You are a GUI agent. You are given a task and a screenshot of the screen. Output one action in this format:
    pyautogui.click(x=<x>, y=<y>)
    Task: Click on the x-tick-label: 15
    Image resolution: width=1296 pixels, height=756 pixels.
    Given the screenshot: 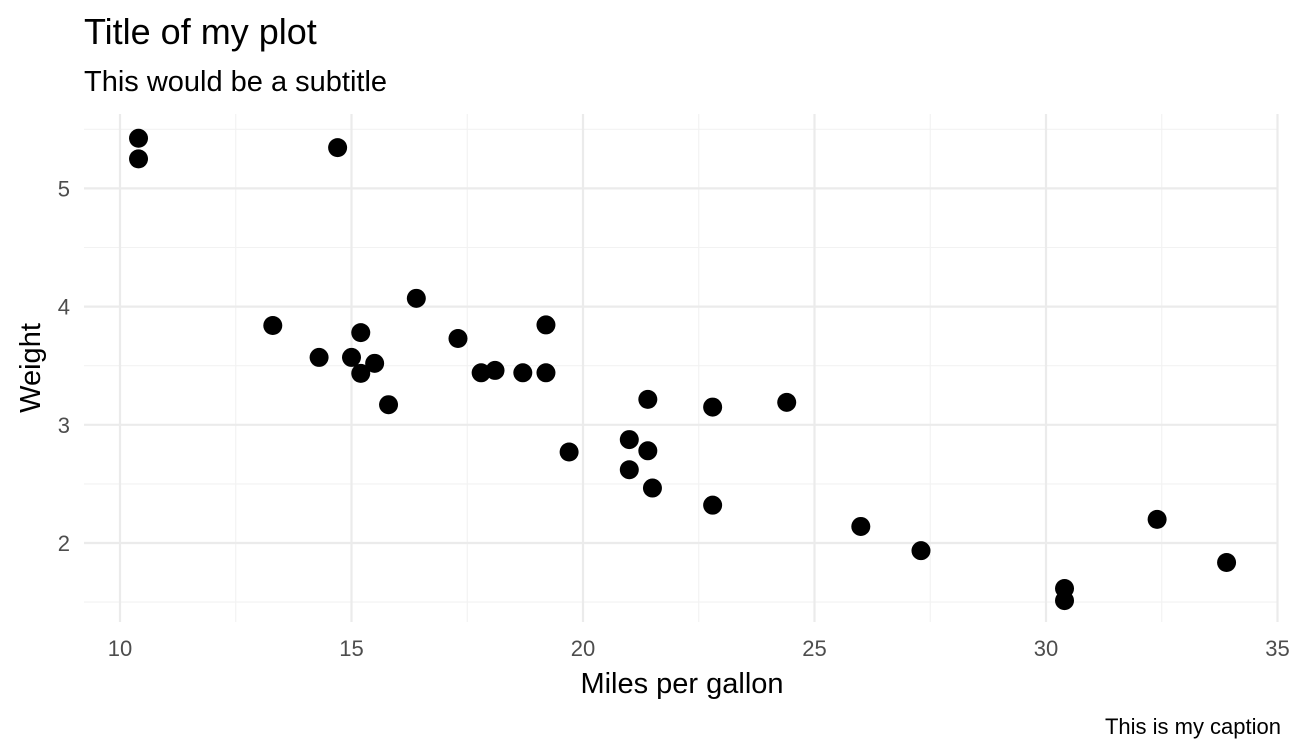 What is the action you would take?
    pyautogui.click(x=351, y=648)
    